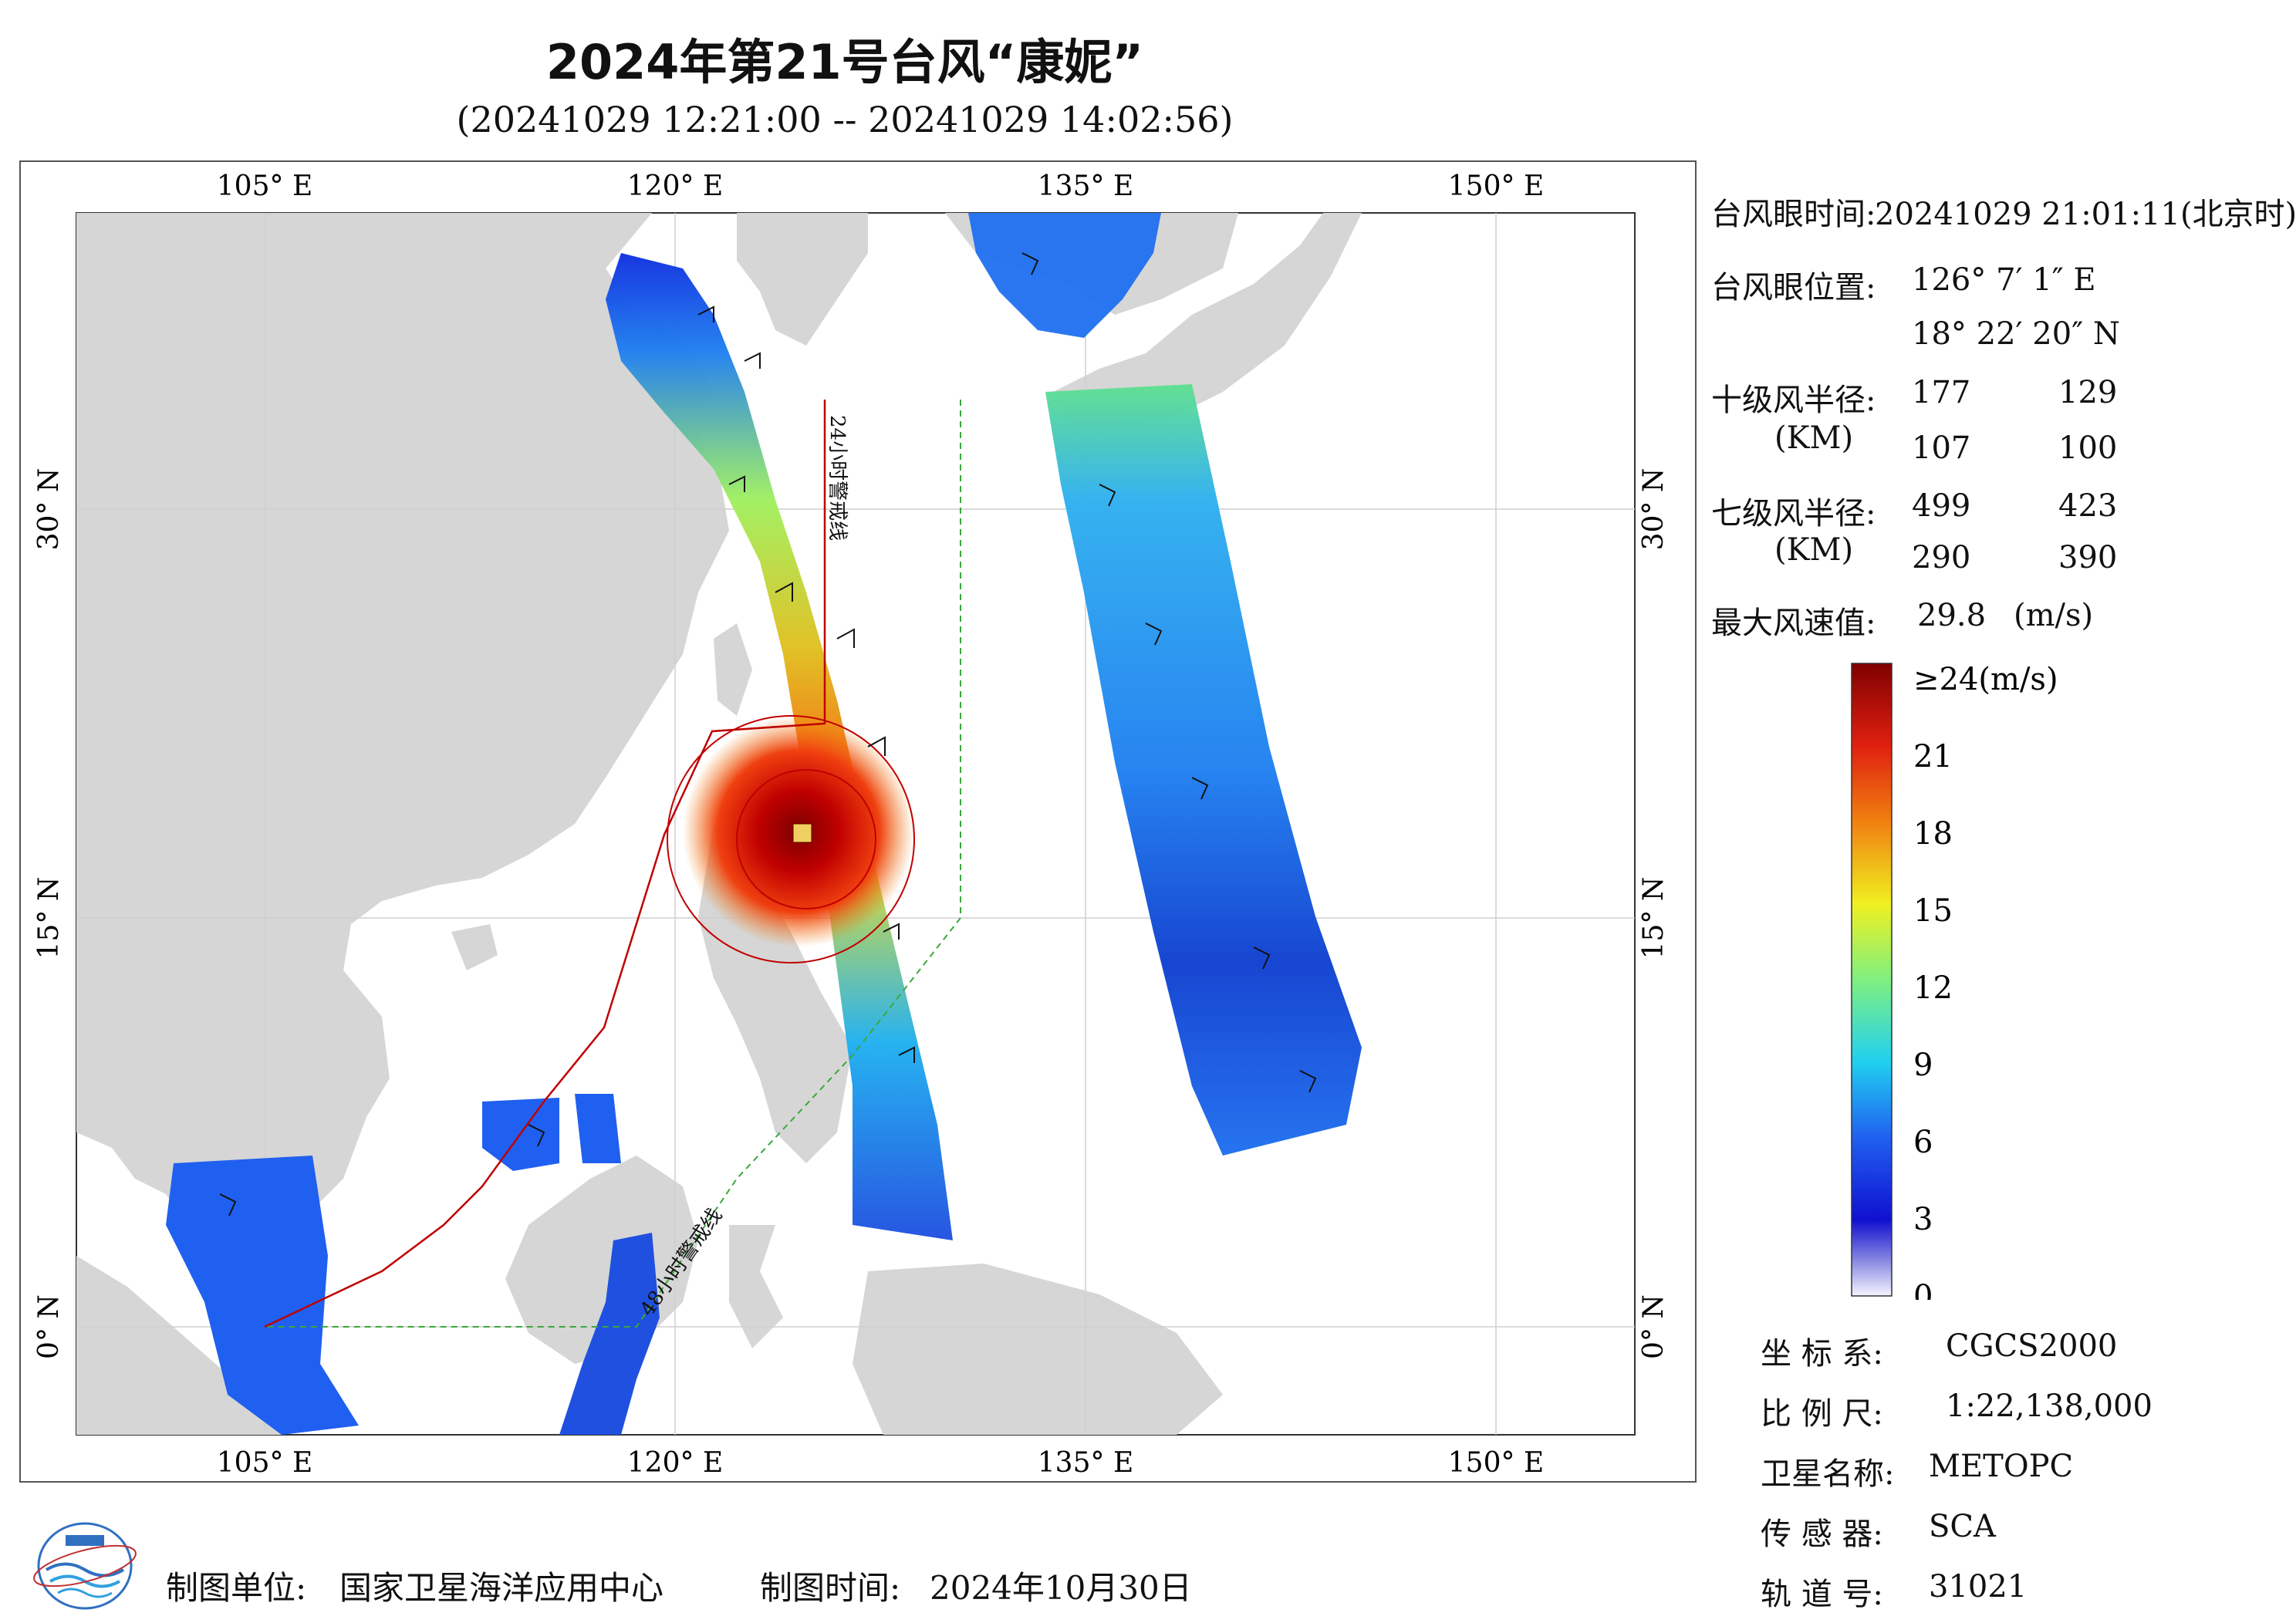  Describe the element at coordinates (1985, 679) in the screenshot. I see `colorbar-label: ≥24(m/s)` at that location.